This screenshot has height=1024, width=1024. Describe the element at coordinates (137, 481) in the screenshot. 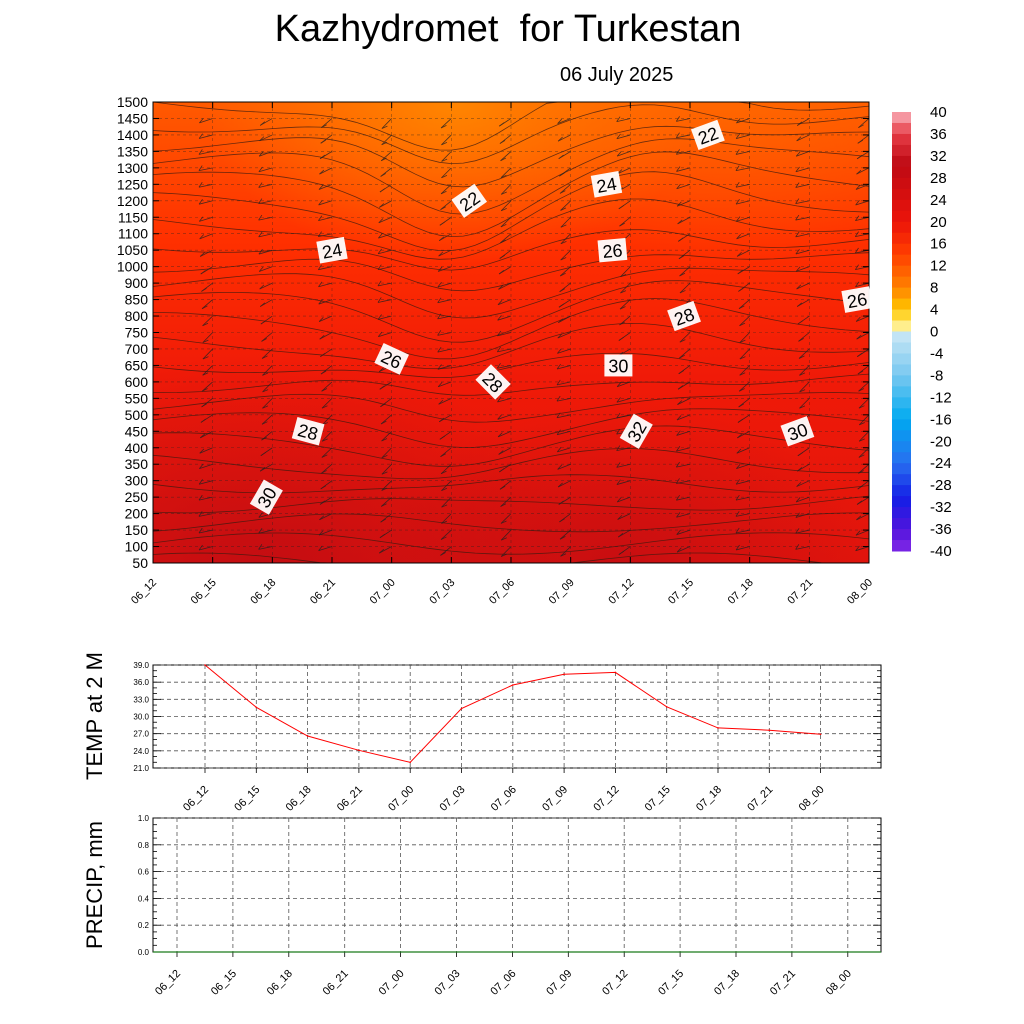

I see `y-tick-label: 300` at that location.